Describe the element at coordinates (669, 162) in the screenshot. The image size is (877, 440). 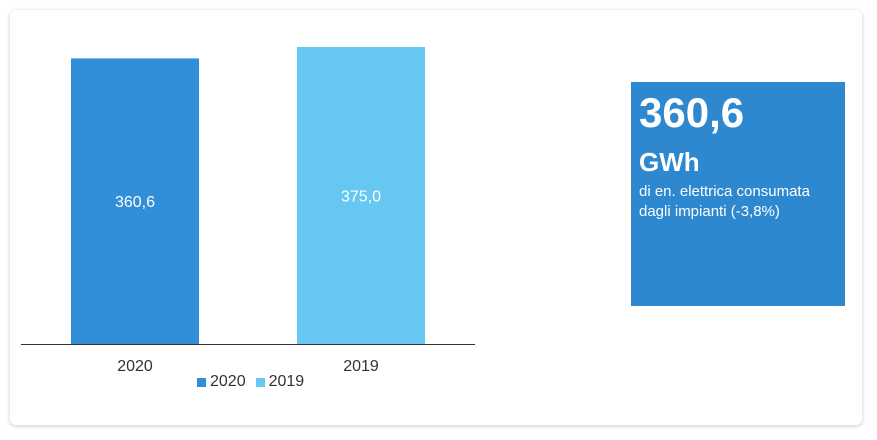
I see `kpi-unit: GWh` at that location.